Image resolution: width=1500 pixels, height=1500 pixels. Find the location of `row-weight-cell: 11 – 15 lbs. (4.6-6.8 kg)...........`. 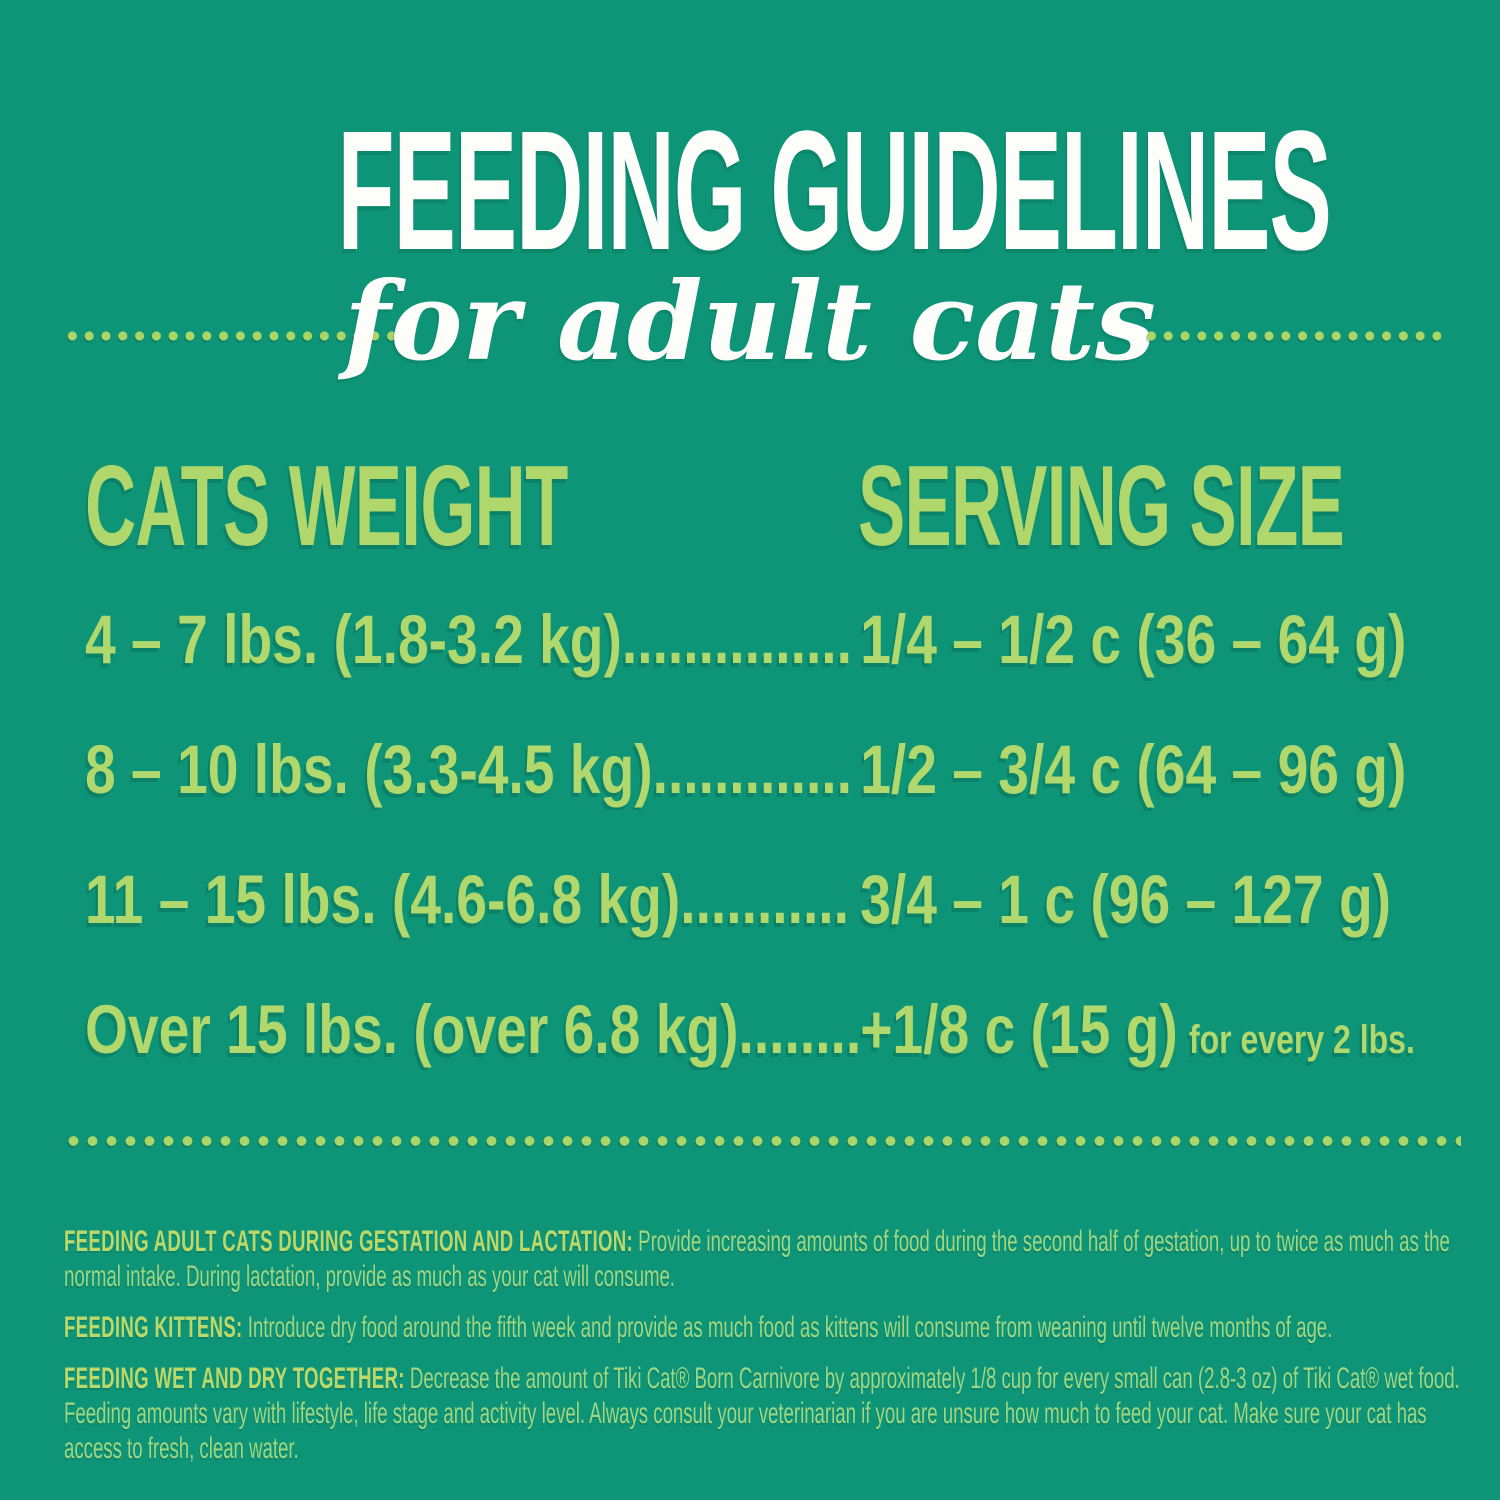

row-weight-cell: 11 – 15 lbs. (4.6-6.8 kg)........... is located at coordinates (472, 900).